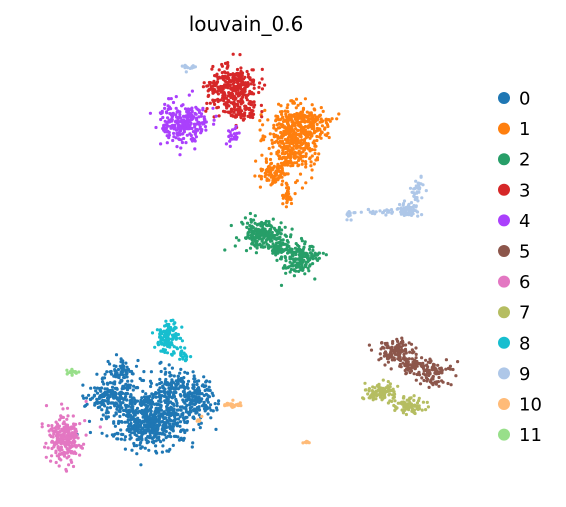 This screenshot has height=507, width=566. I want to click on legend-label-1: 1, so click(524, 129).